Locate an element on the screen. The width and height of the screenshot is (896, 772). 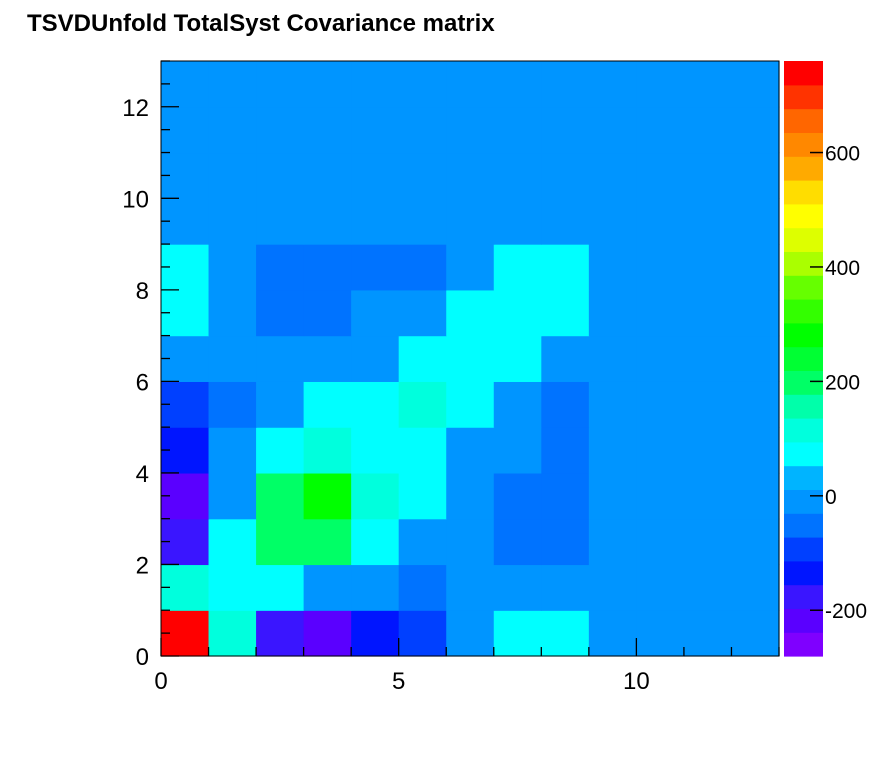
y-tick-label: 2 is located at coordinates (142, 565).